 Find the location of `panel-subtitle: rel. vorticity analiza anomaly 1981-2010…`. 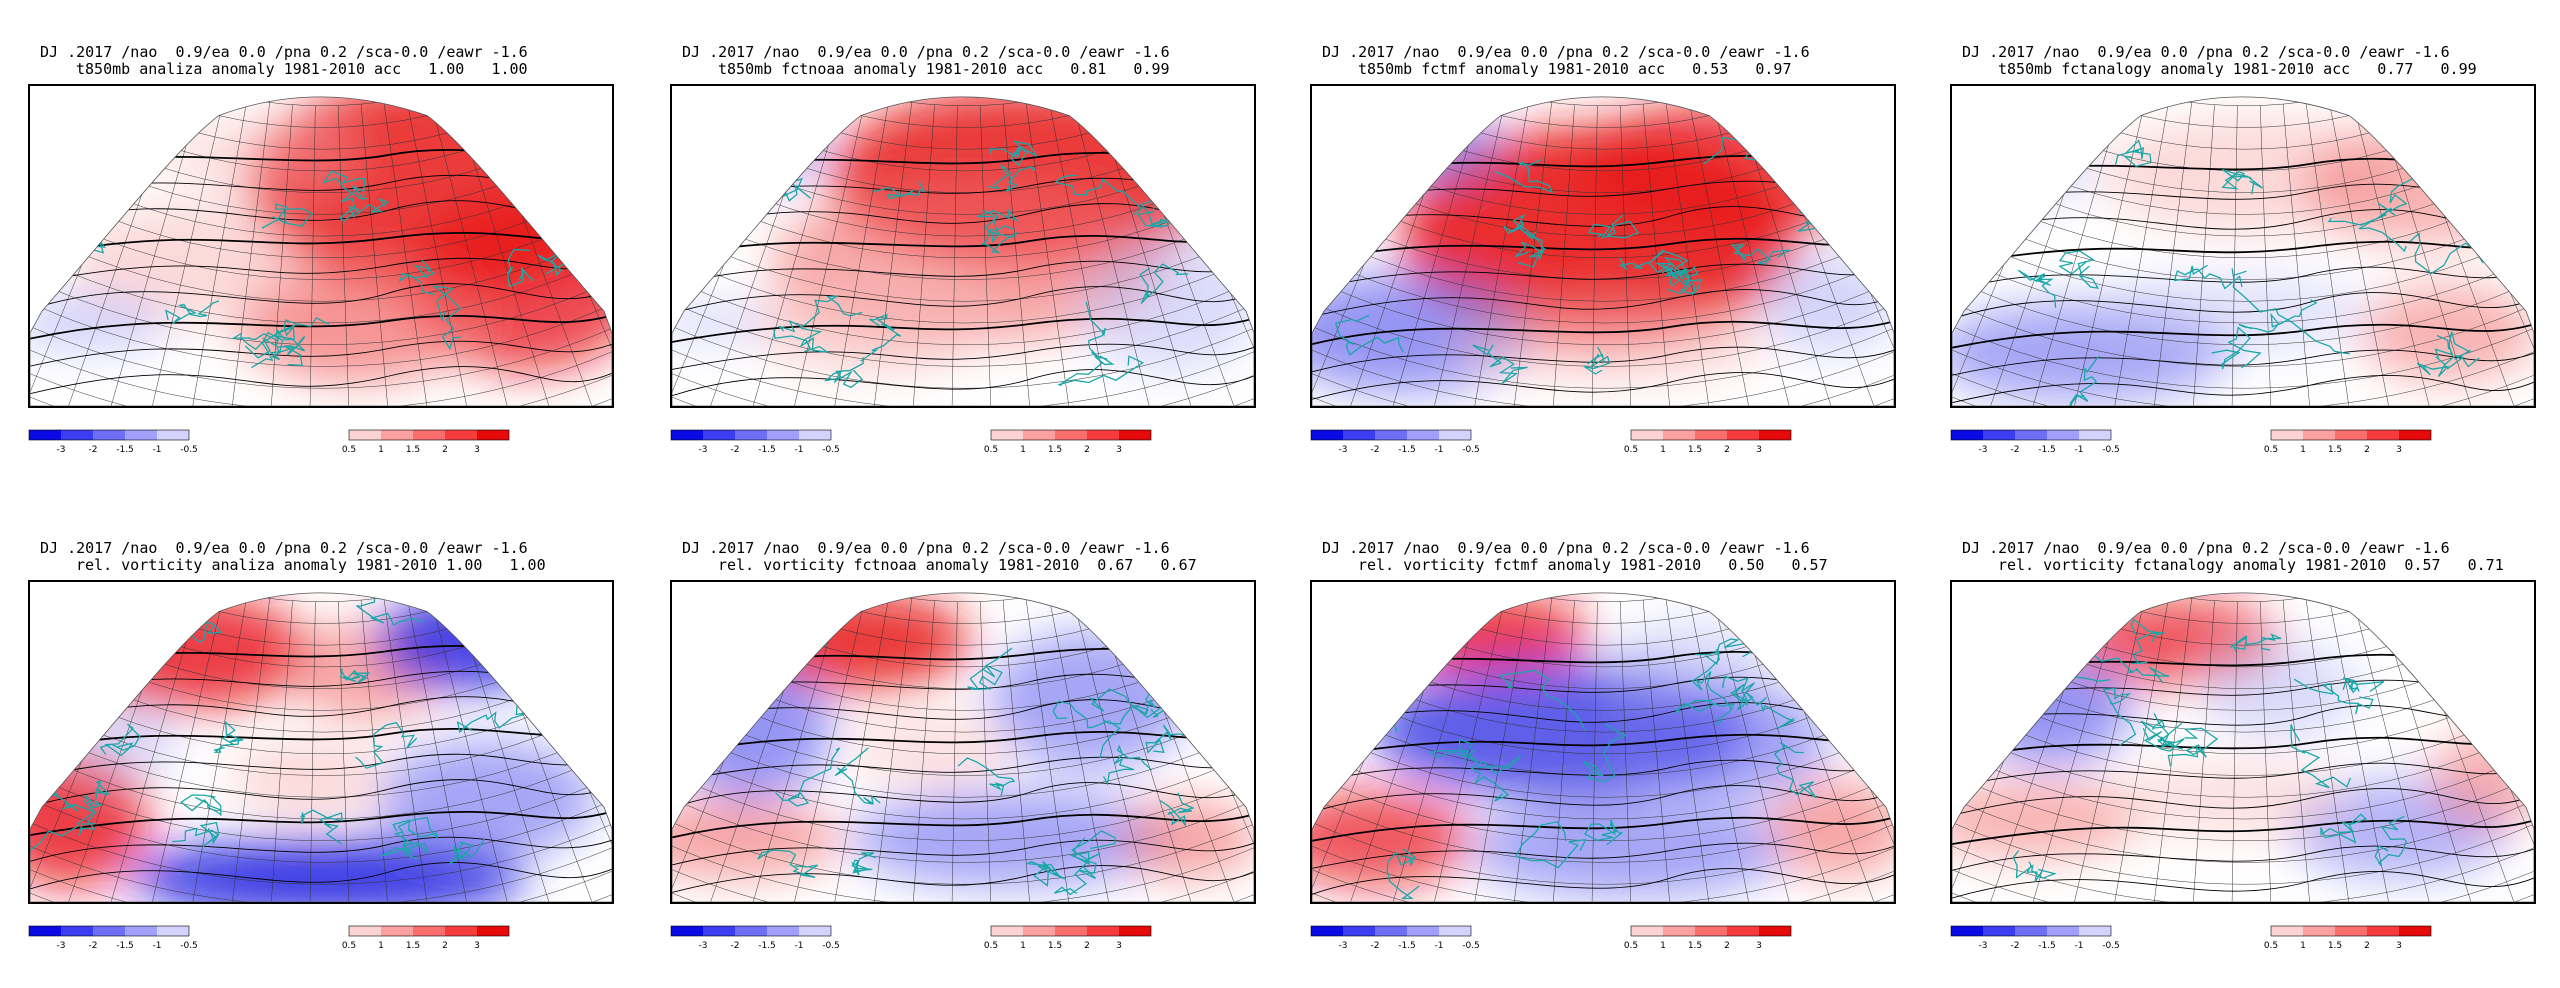

panel-subtitle: rel. vorticity analiza anomaly 1981-2010… is located at coordinates (311, 565).